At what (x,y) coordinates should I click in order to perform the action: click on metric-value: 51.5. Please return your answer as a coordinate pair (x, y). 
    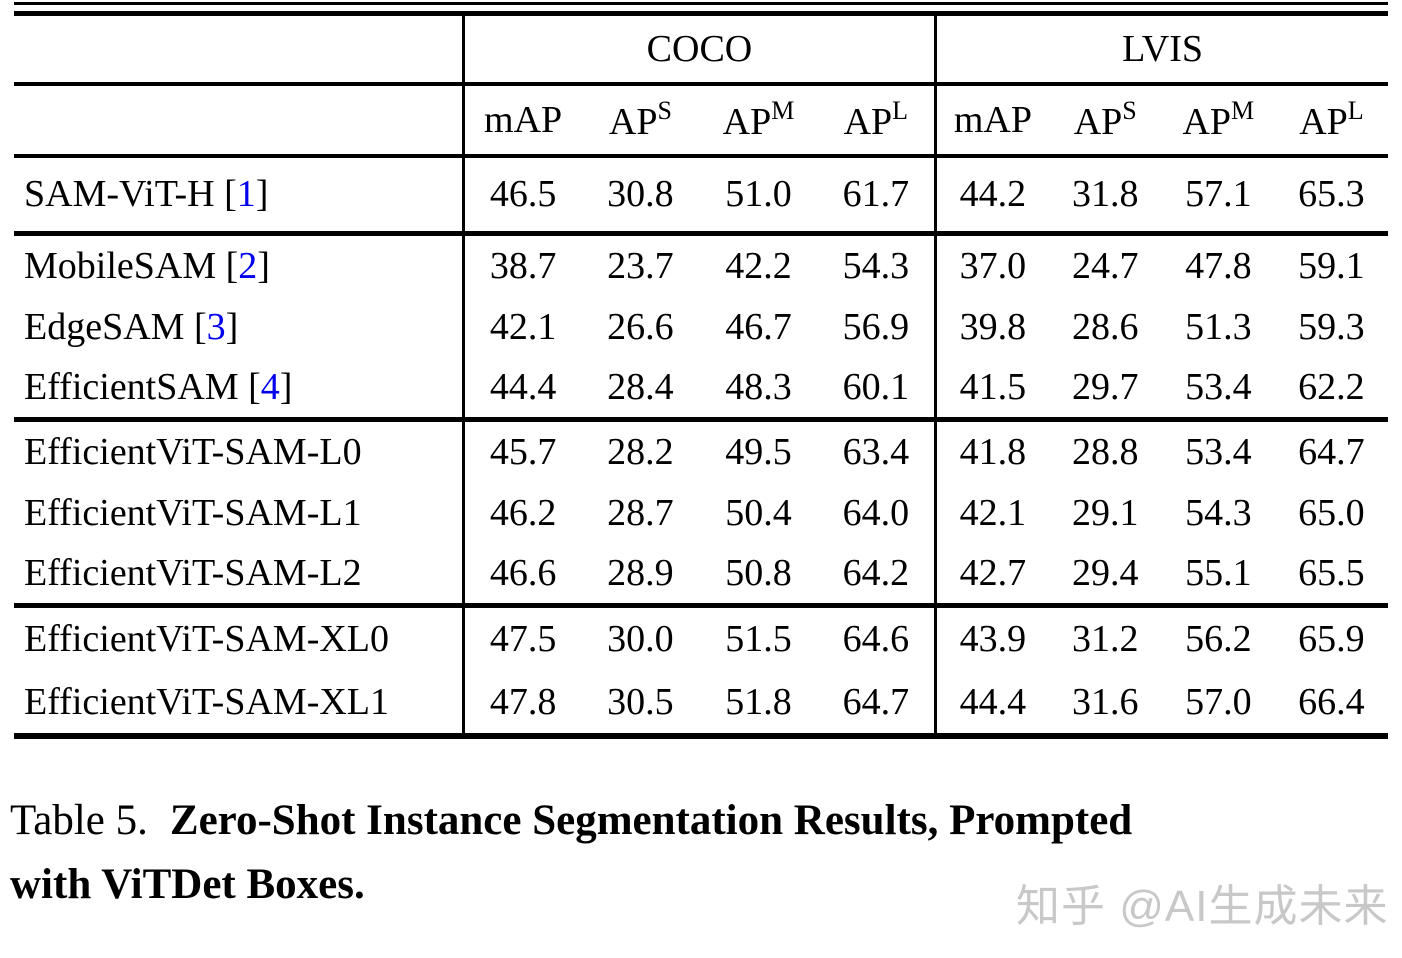
    Looking at the image, I should click on (758, 639).